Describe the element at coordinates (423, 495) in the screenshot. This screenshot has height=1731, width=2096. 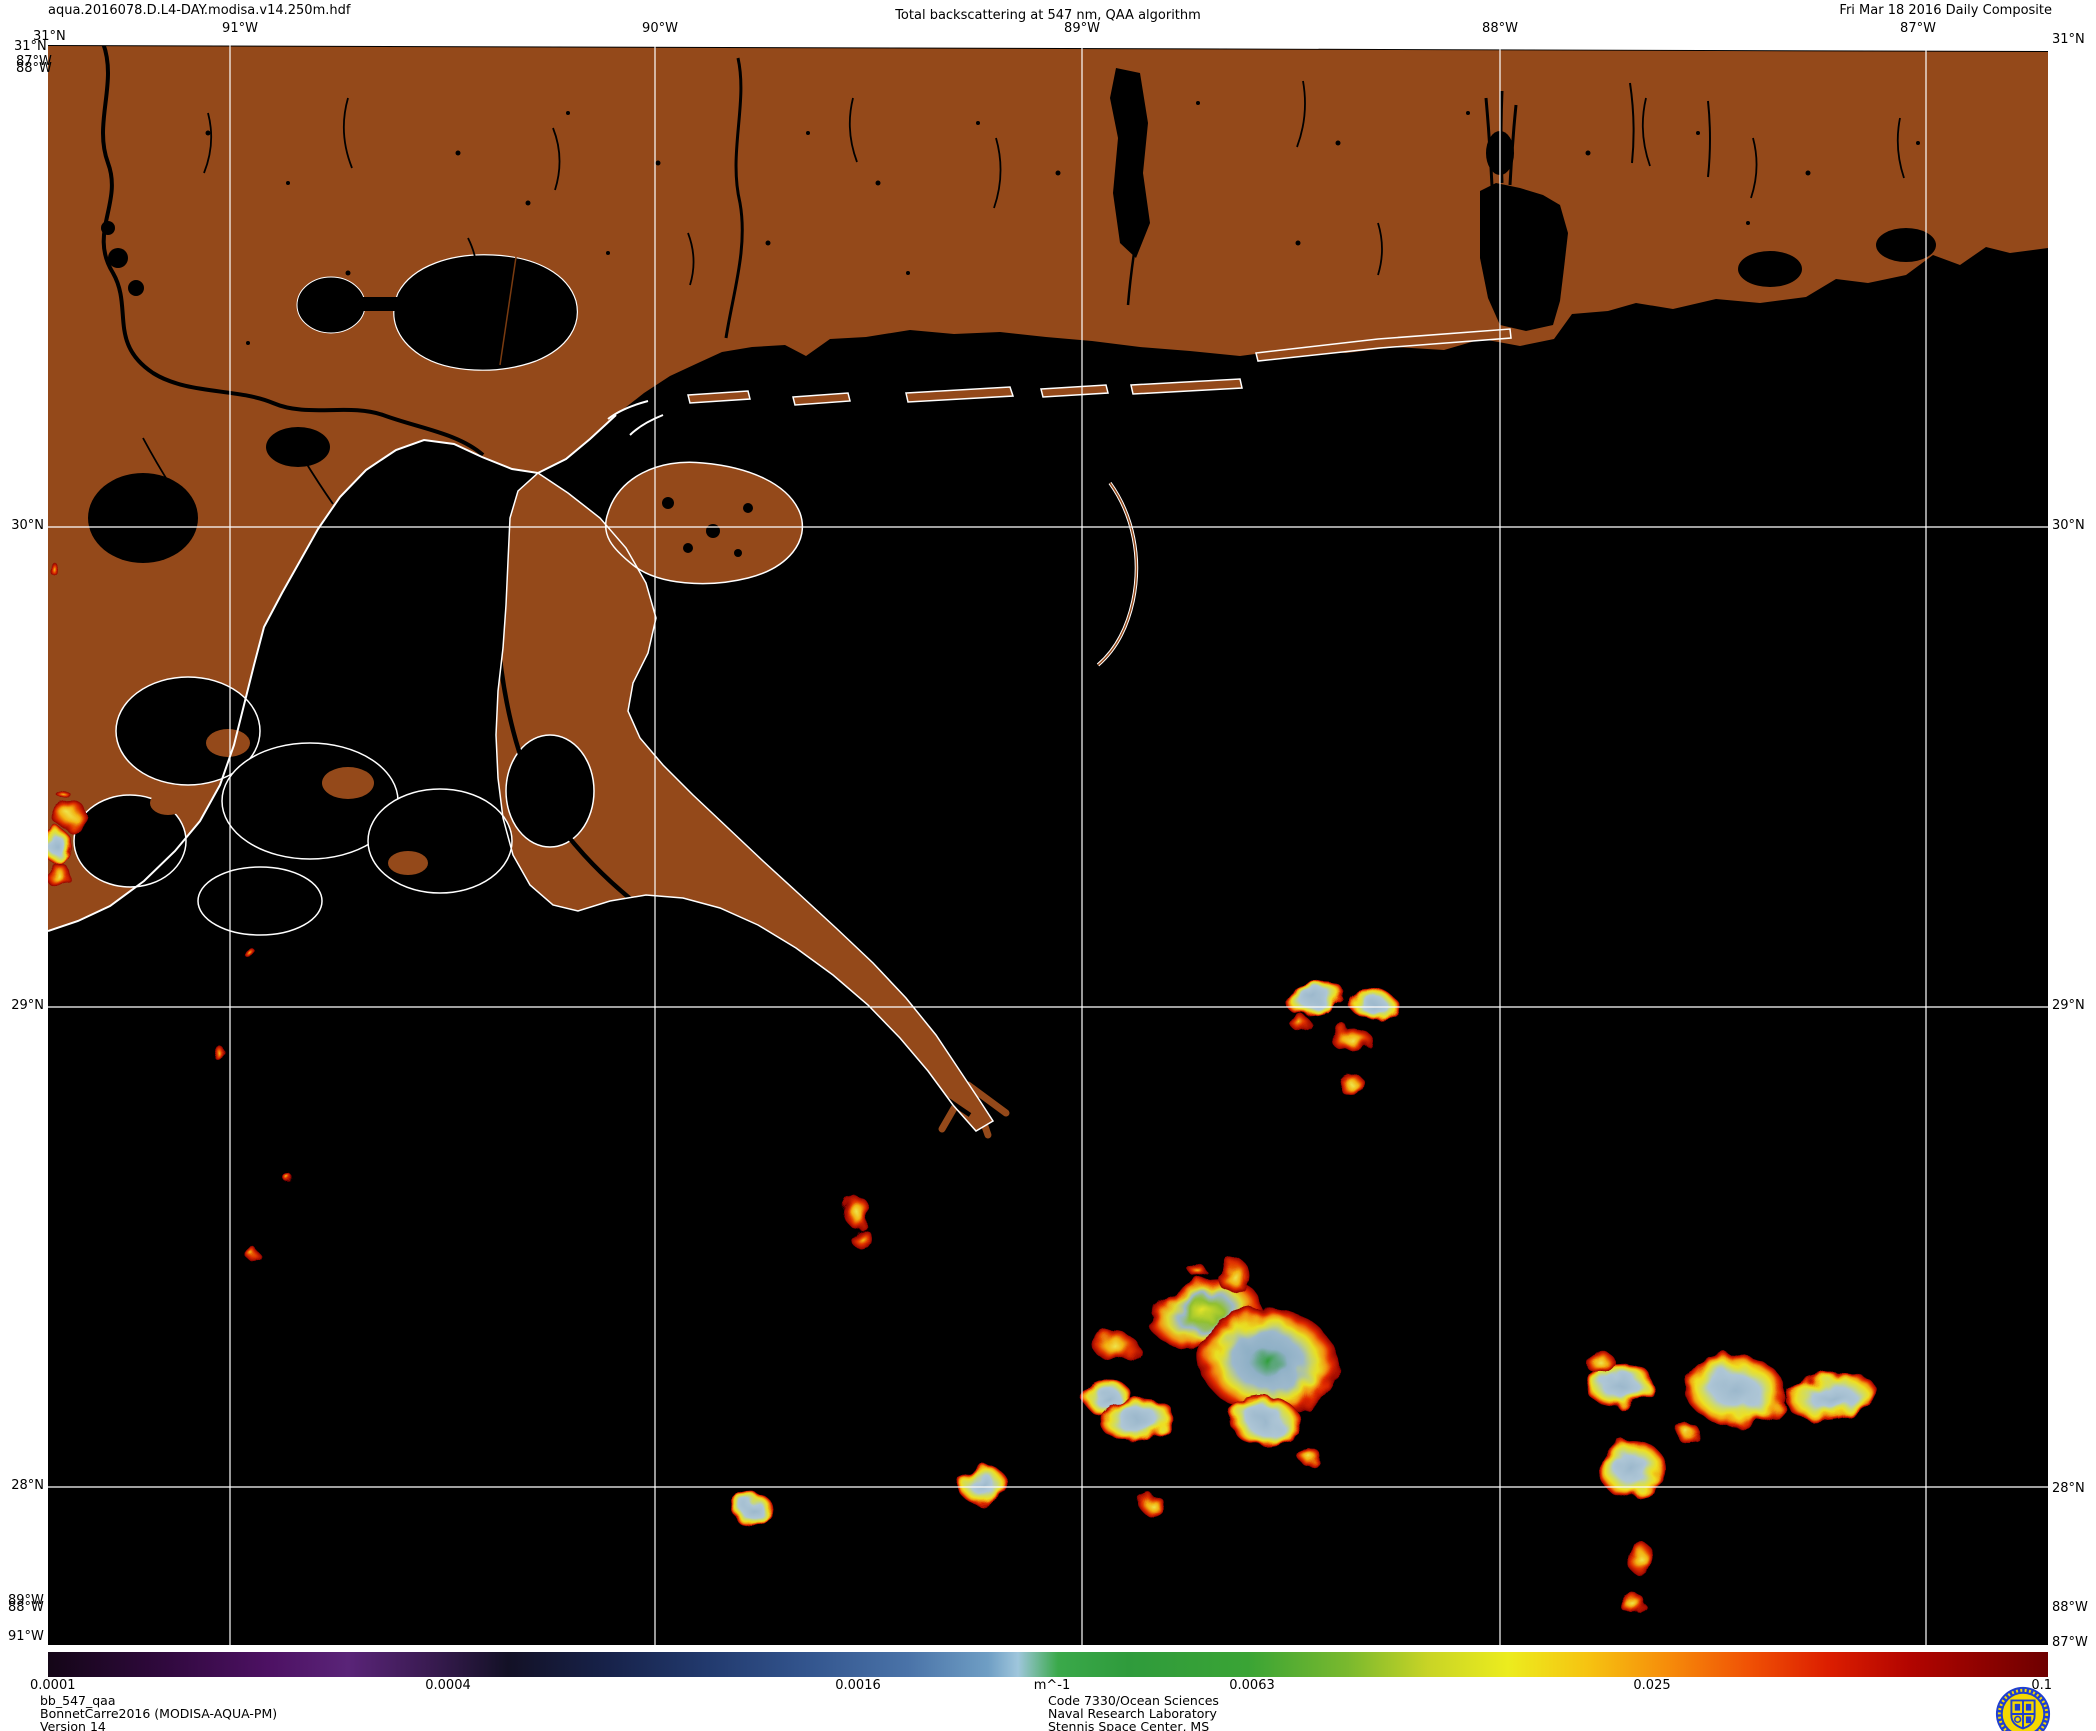
I see `lake-salvador` at that location.